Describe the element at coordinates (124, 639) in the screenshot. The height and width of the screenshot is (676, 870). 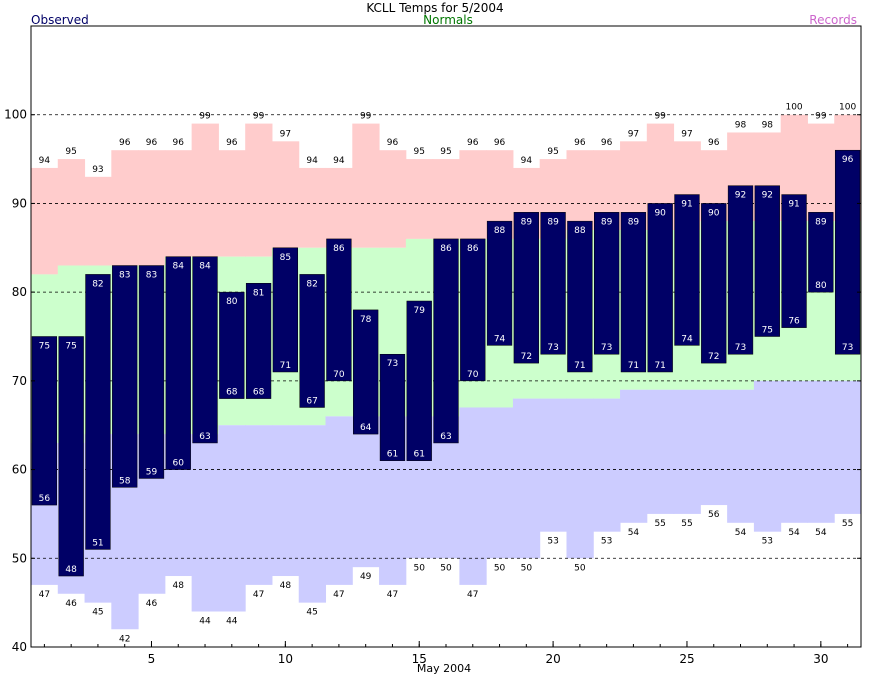
I see `record-low-label: 42` at that location.